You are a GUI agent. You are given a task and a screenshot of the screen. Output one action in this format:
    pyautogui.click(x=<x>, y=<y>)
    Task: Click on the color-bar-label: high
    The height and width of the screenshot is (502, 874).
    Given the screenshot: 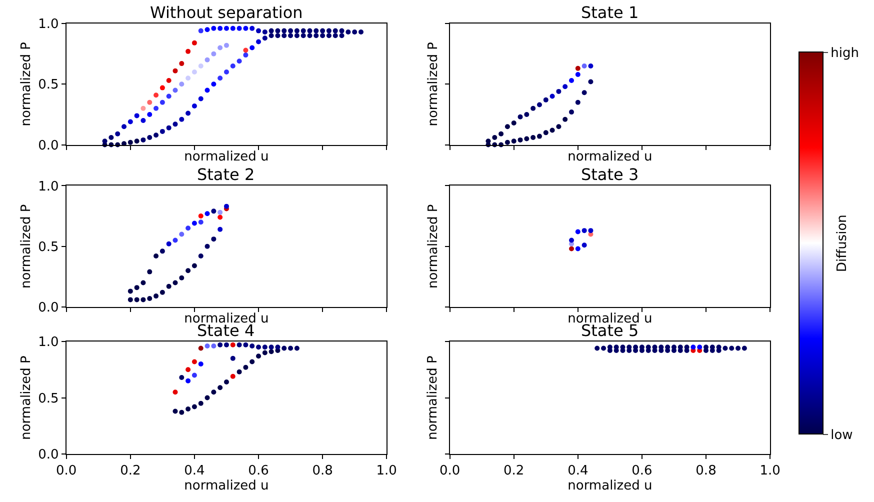 What is the action you would take?
    pyautogui.click(x=844, y=53)
    